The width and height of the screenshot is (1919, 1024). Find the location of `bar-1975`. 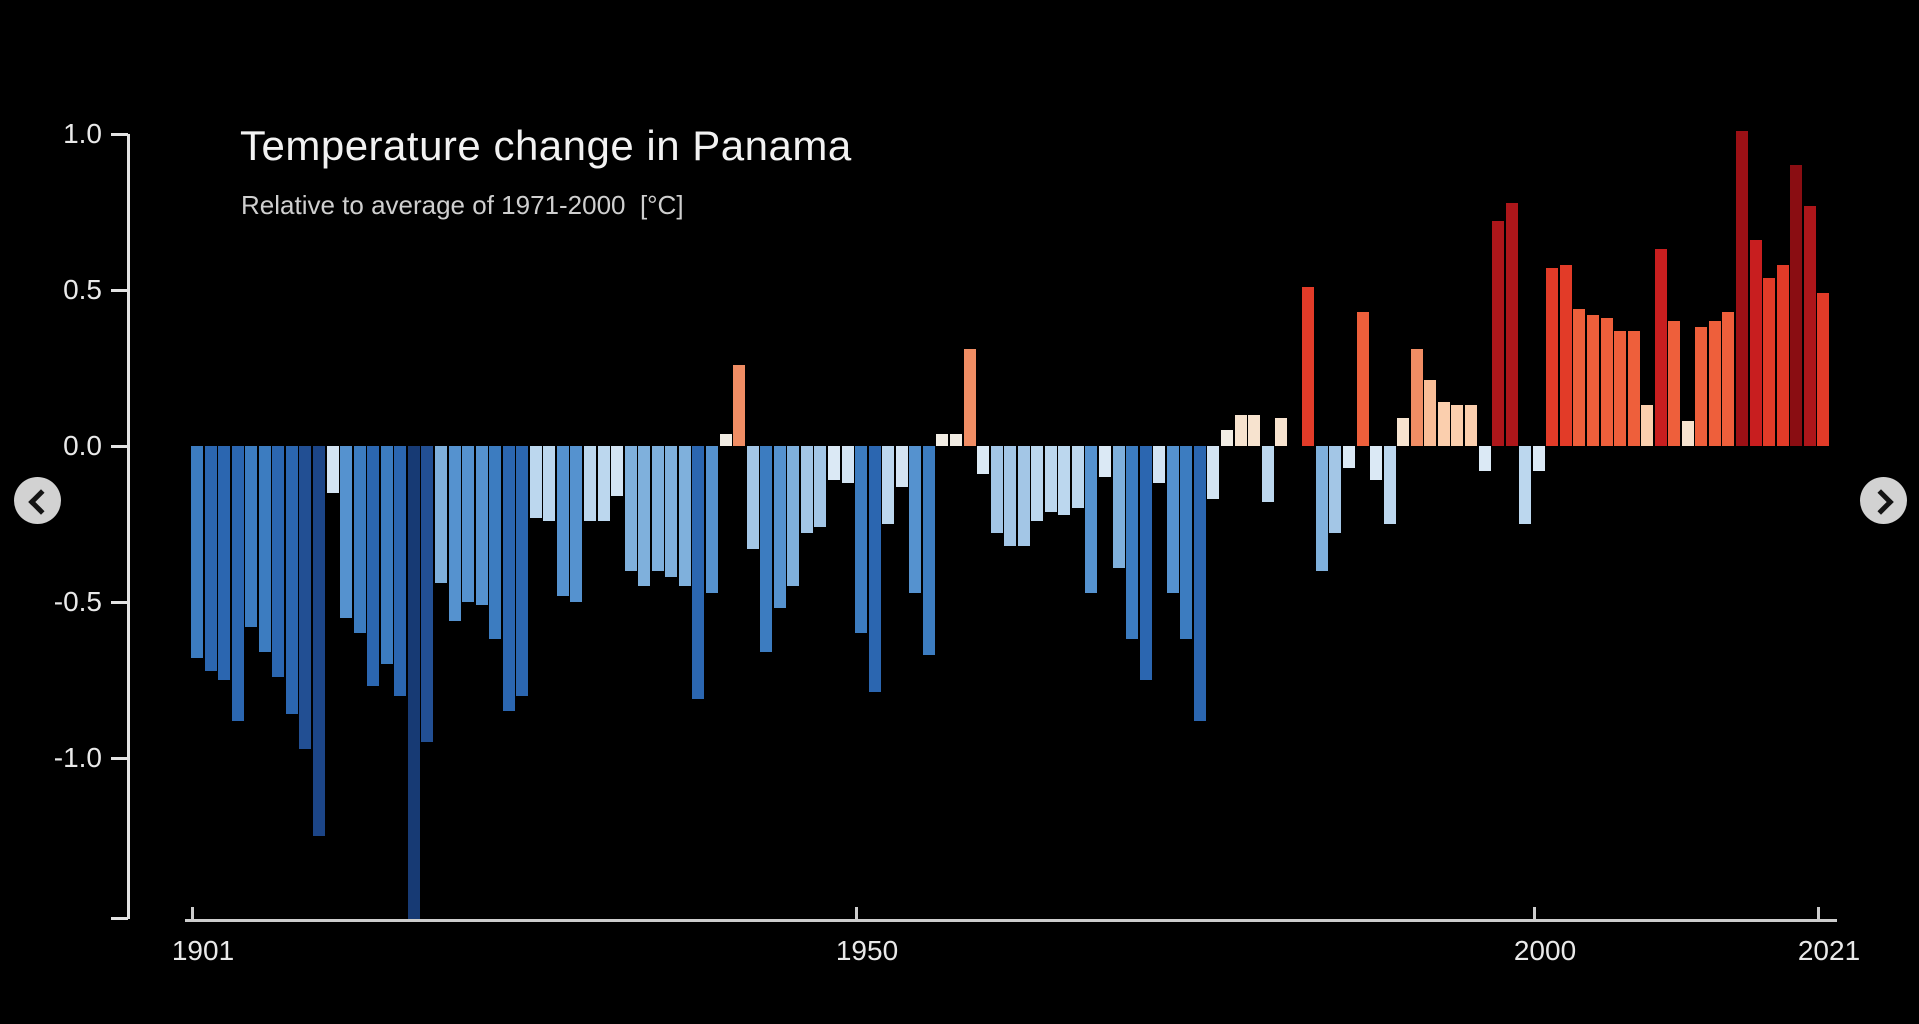

bar-1975 is located at coordinates (1200, 583).